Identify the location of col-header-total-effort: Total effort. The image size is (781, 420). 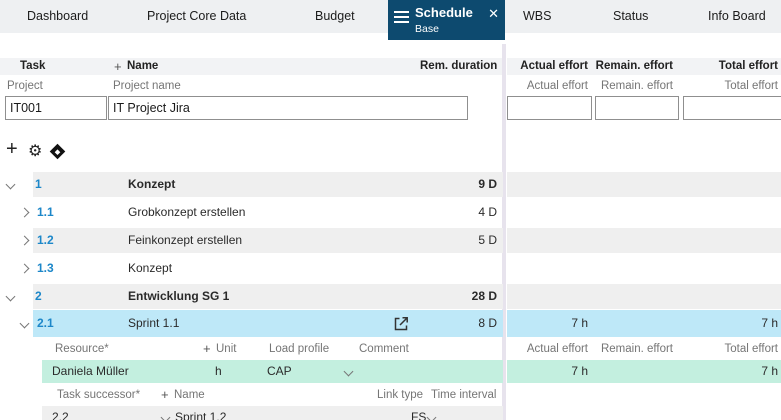
(748, 66).